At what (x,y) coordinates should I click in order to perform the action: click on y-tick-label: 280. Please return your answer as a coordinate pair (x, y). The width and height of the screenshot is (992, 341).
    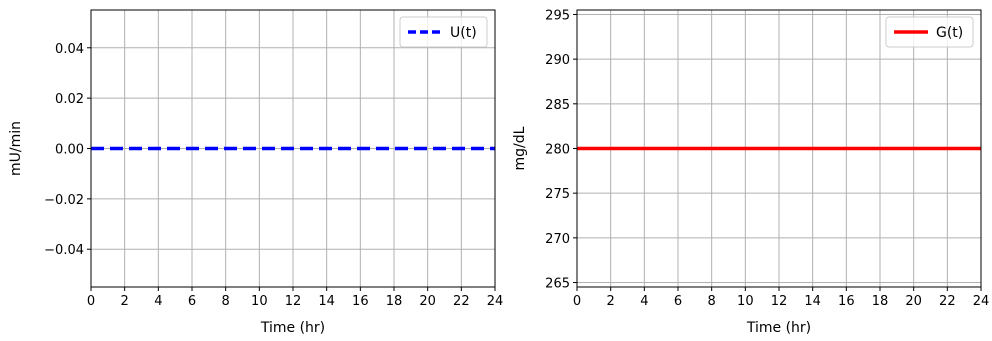
    Looking at the image, I should click on (557, 150).